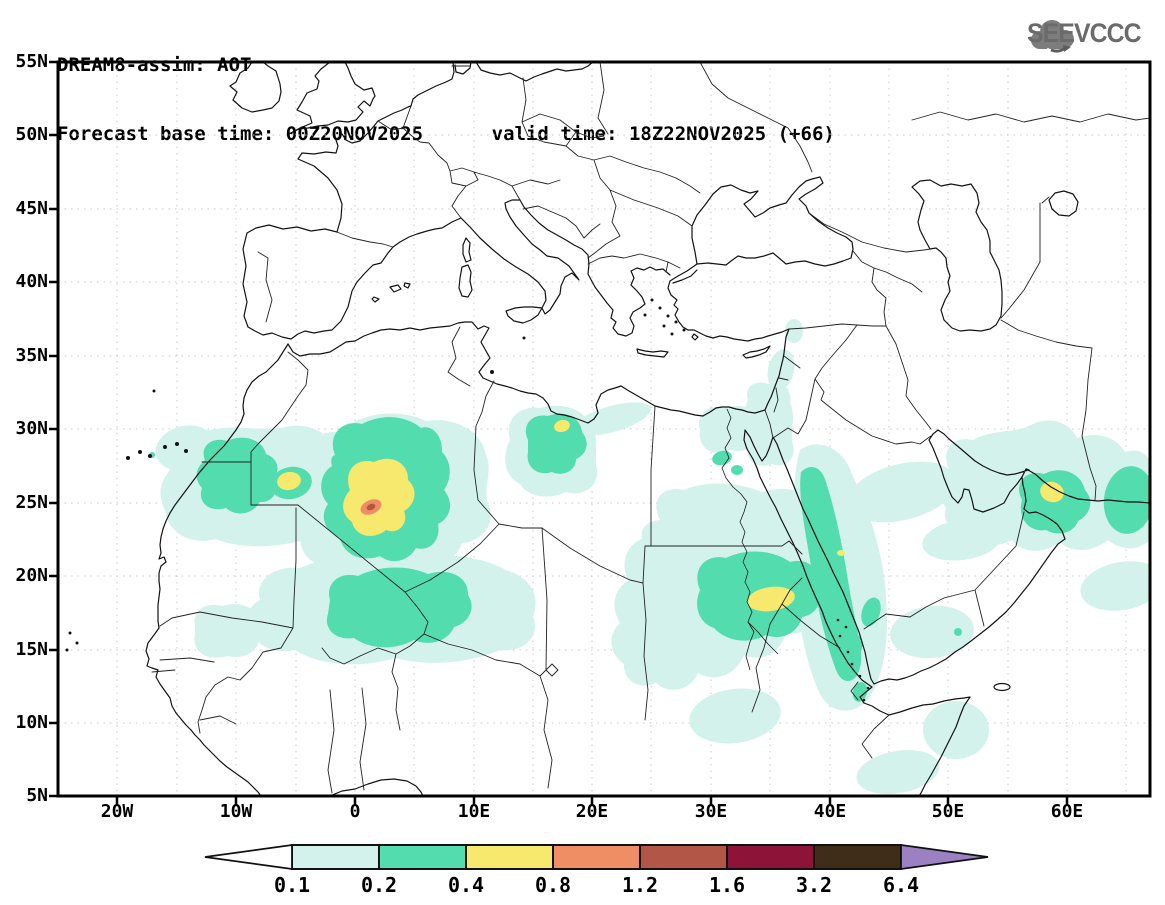  What do you see at coordinates (1002, 687) in the screenshot?
I see `coast-socotra` at bounding box center [1002, 687].